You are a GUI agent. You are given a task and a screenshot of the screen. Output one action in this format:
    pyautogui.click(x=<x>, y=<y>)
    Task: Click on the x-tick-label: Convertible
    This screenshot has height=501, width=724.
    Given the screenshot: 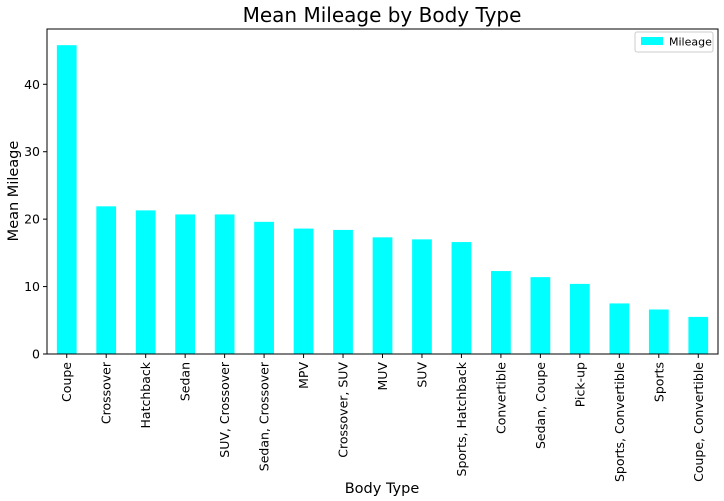 What is the action you would take?
    pyautogui.click(x=500, y=398)
    